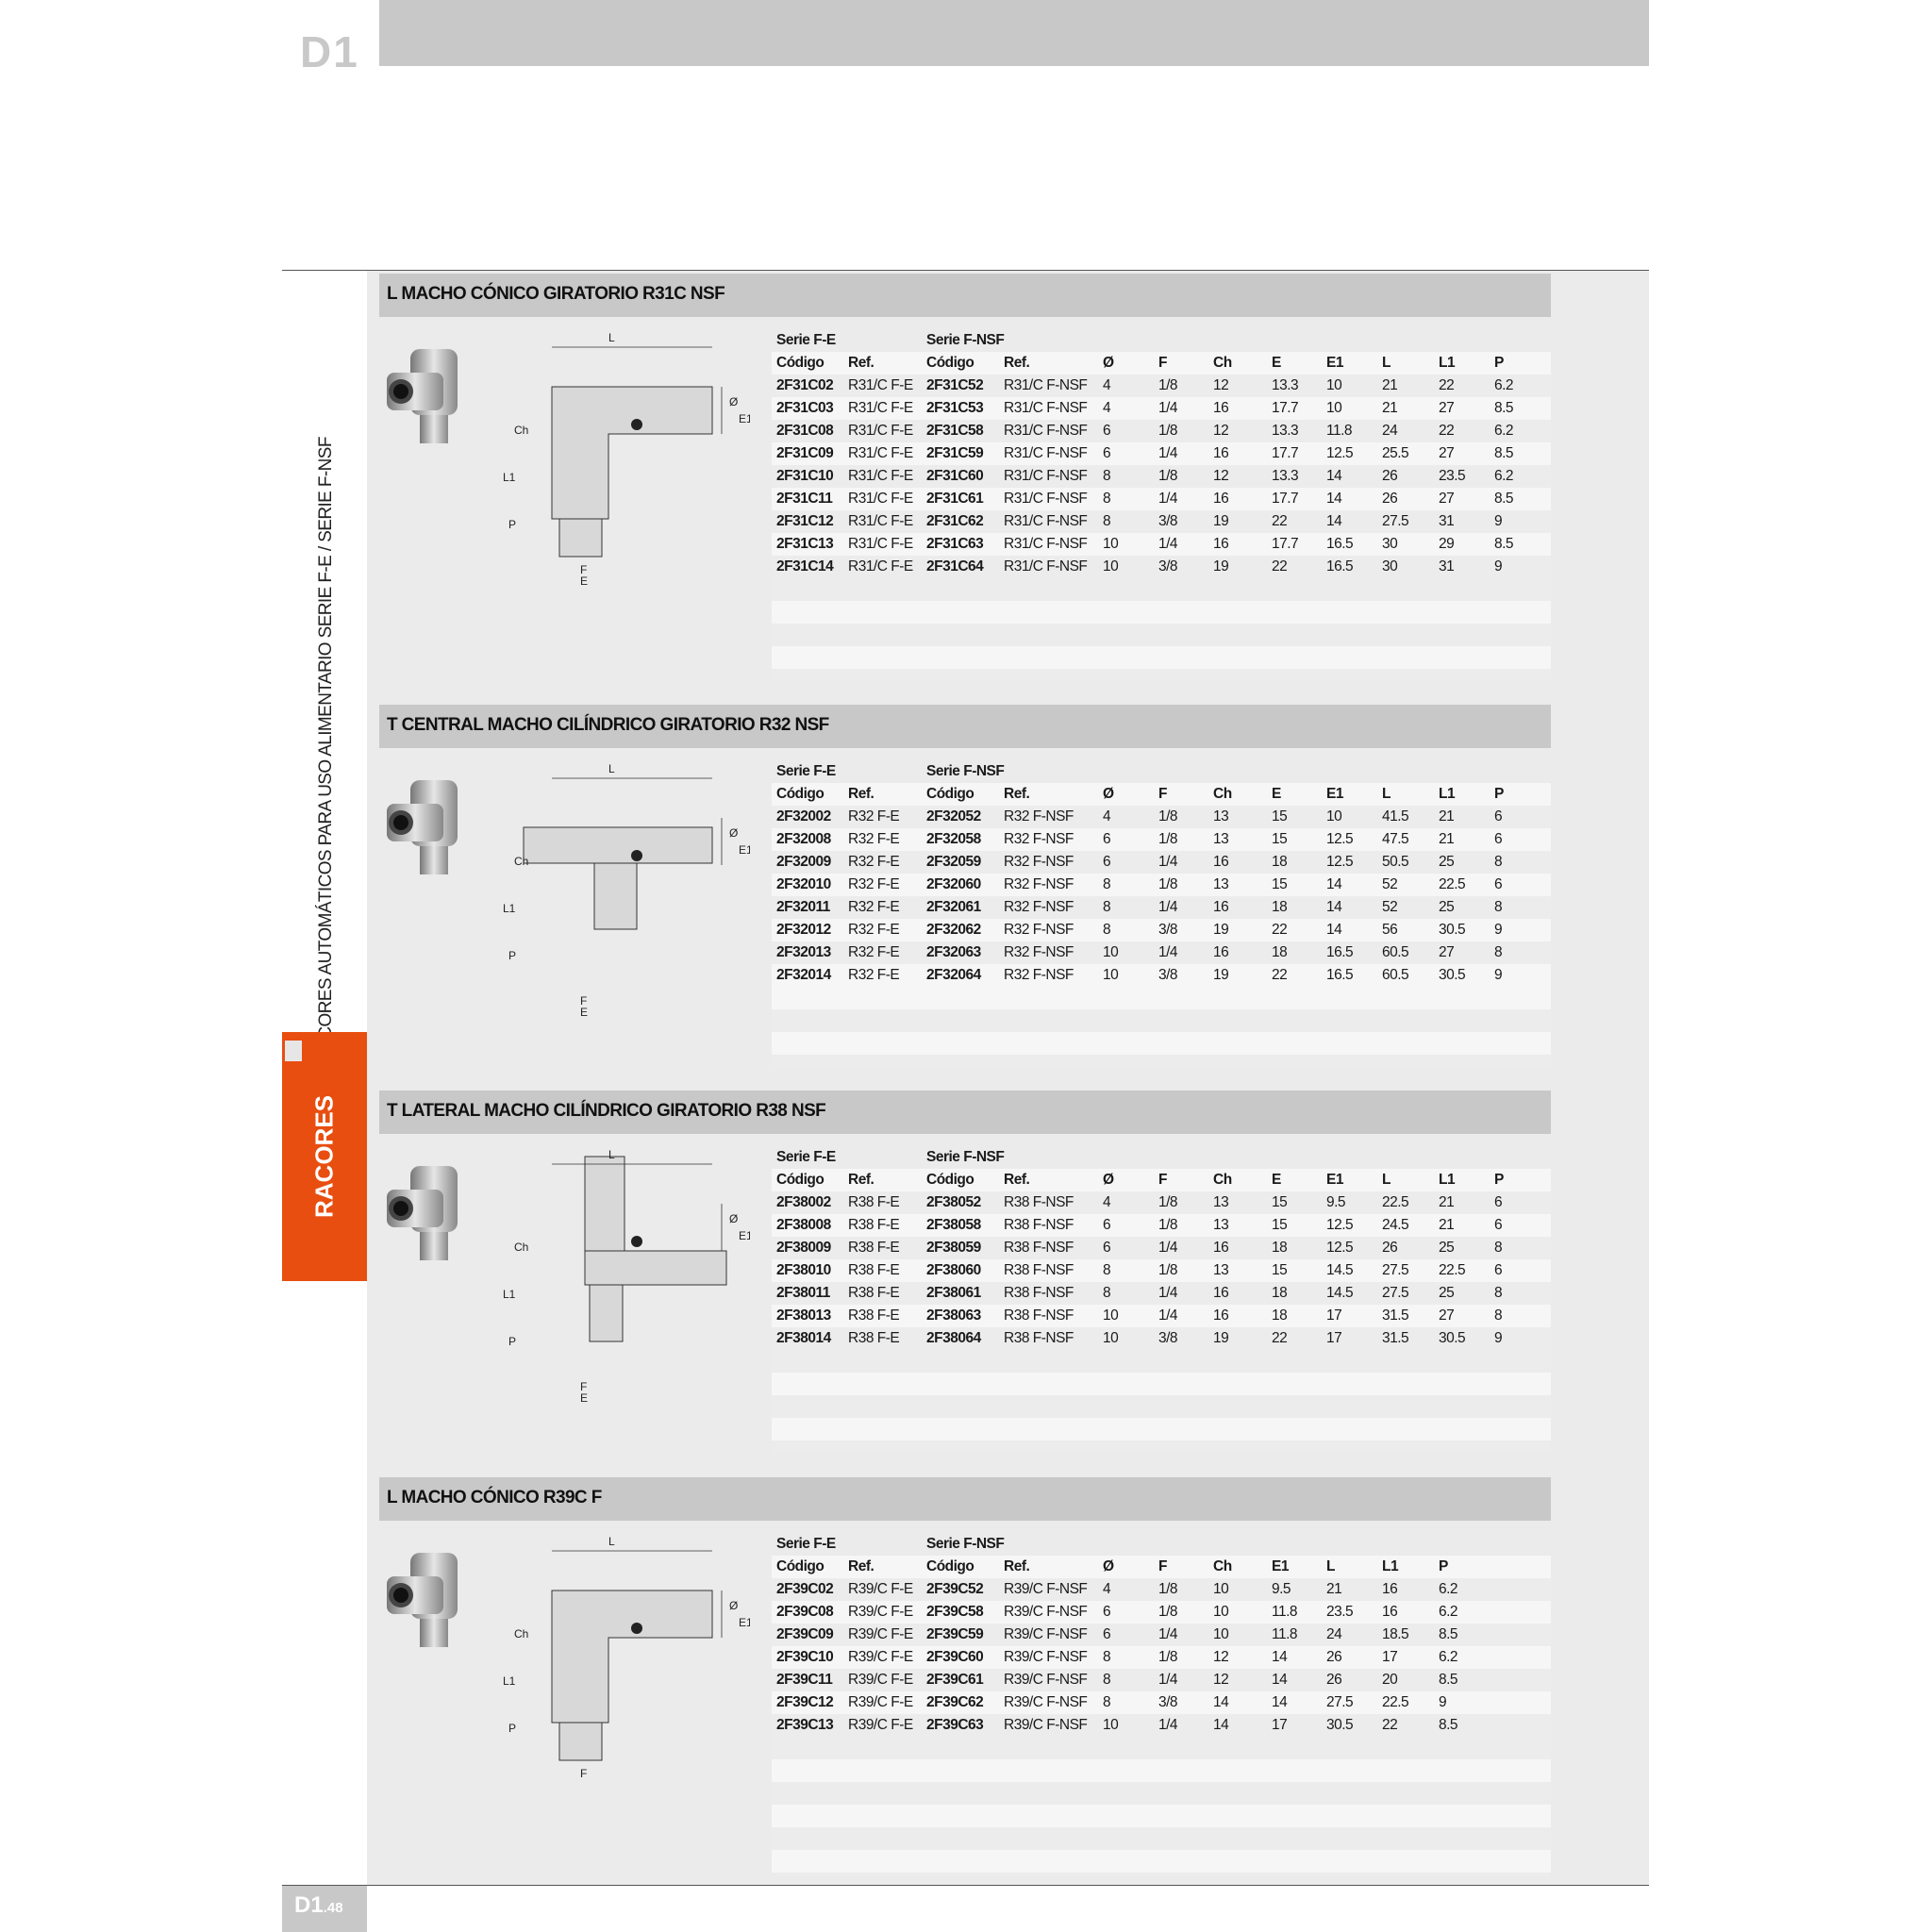 The image size is (1932, 1932). I want to click on table-cell: 8, so click(1498, 1293).